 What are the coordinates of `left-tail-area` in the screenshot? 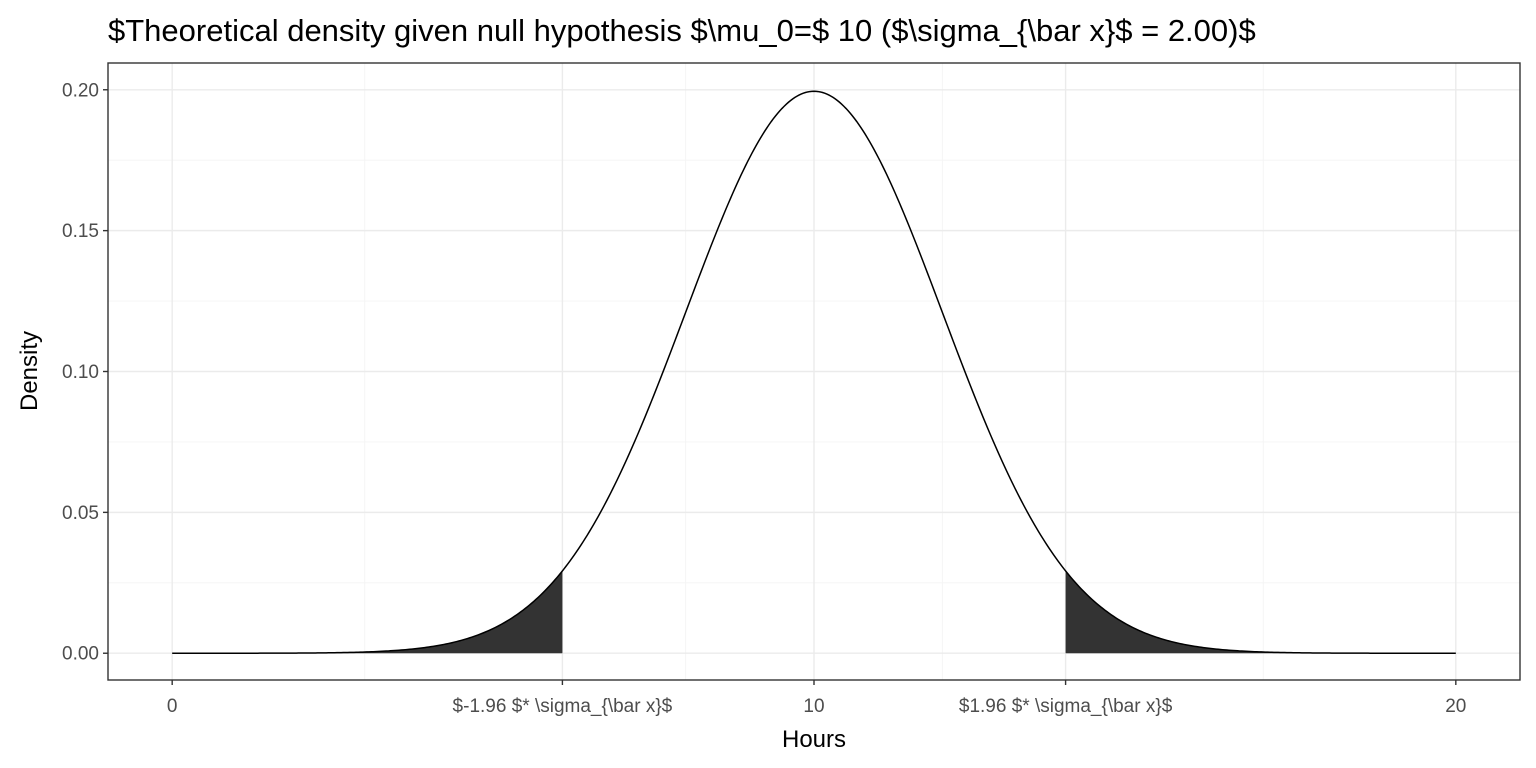 It's located at (367, 612).